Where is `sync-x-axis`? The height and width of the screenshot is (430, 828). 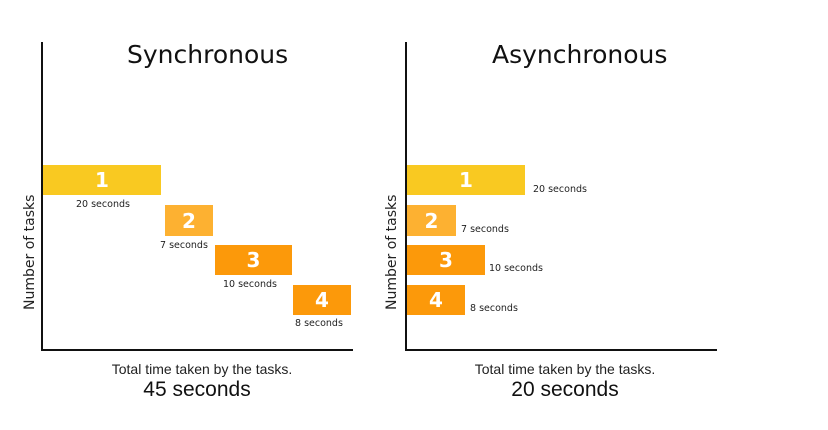 sync-x-axis is located at coordinates (197, 350).